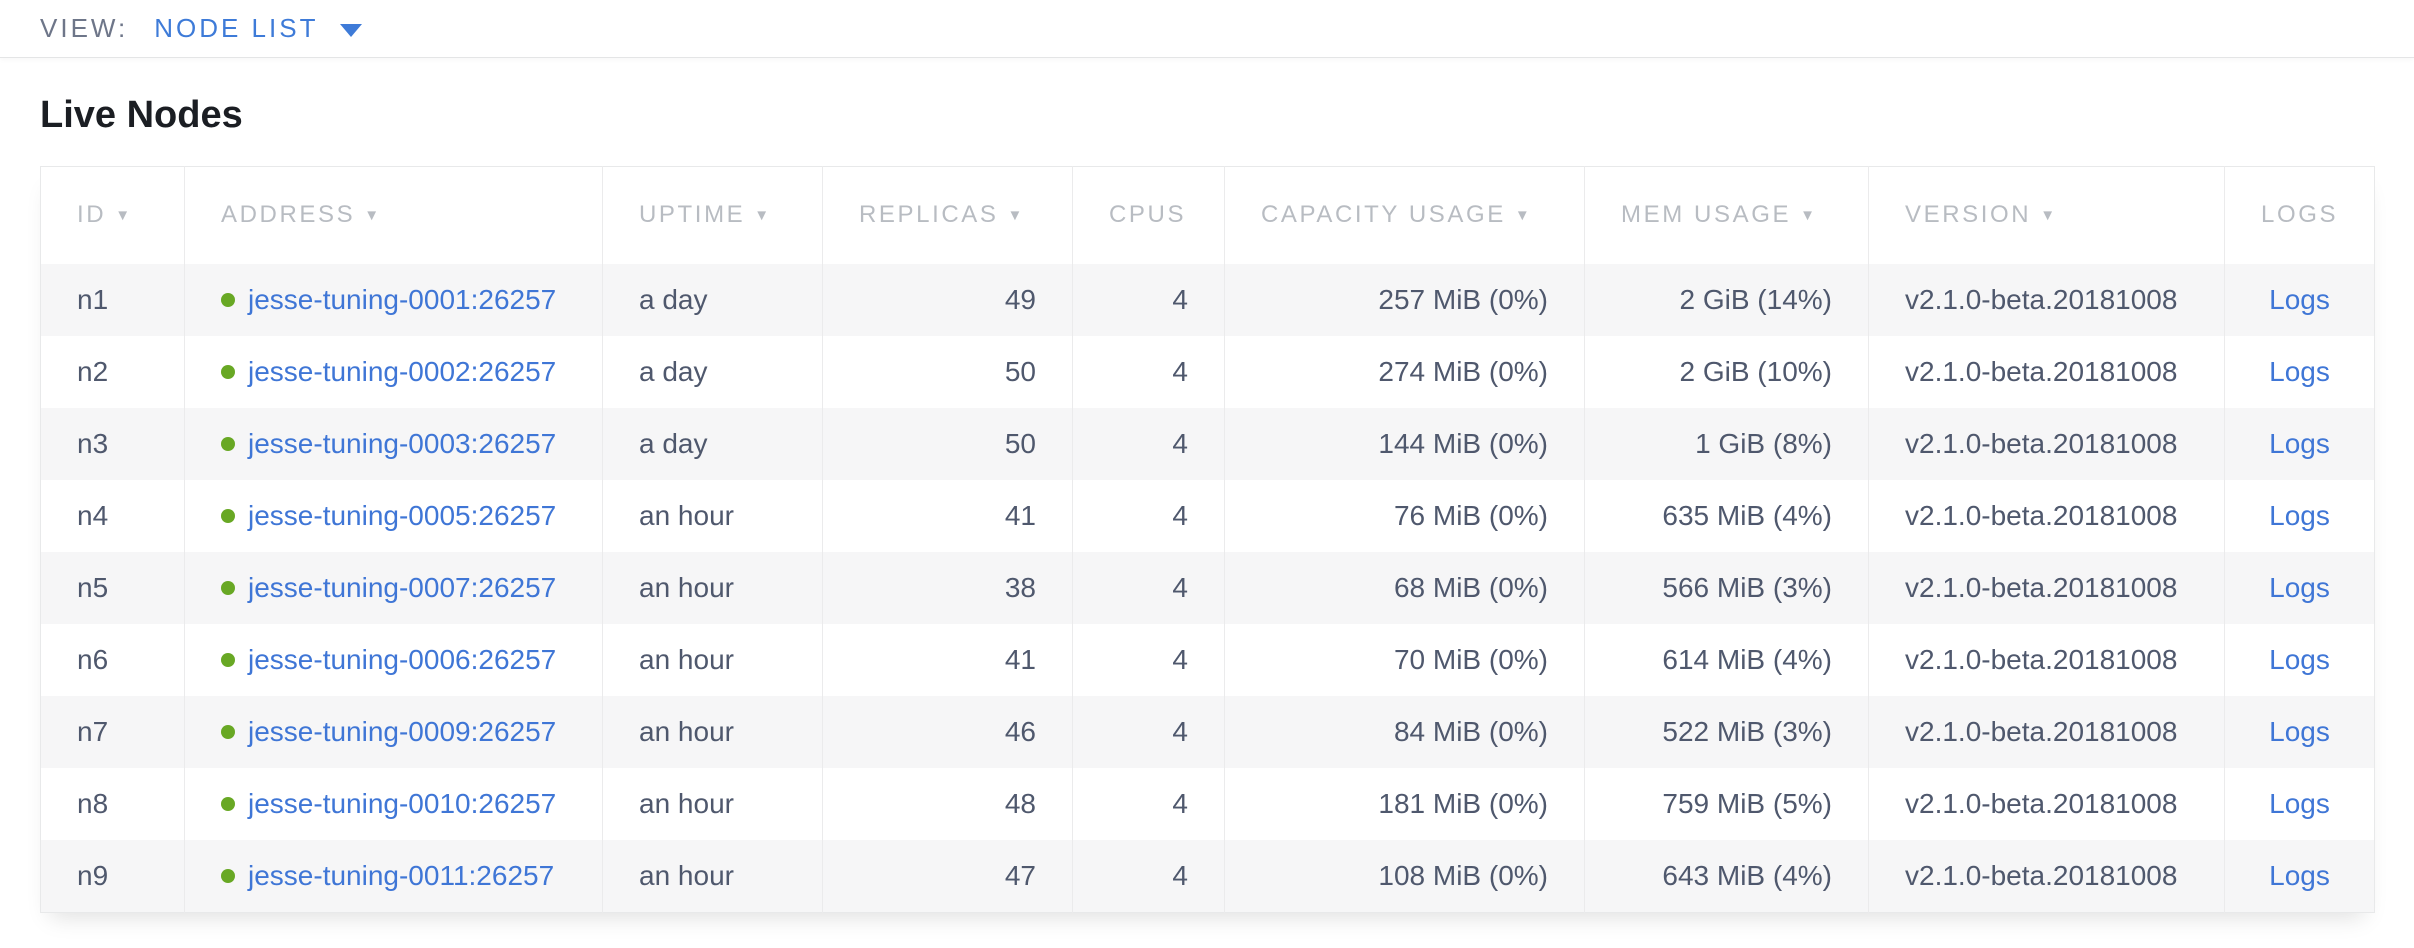  What do you see at coordinates (1404, 215) in the screenshot?
I see `column-header-capacity-usage: CAPACITY USAGE ▼` at bounding box center [1404, 215].